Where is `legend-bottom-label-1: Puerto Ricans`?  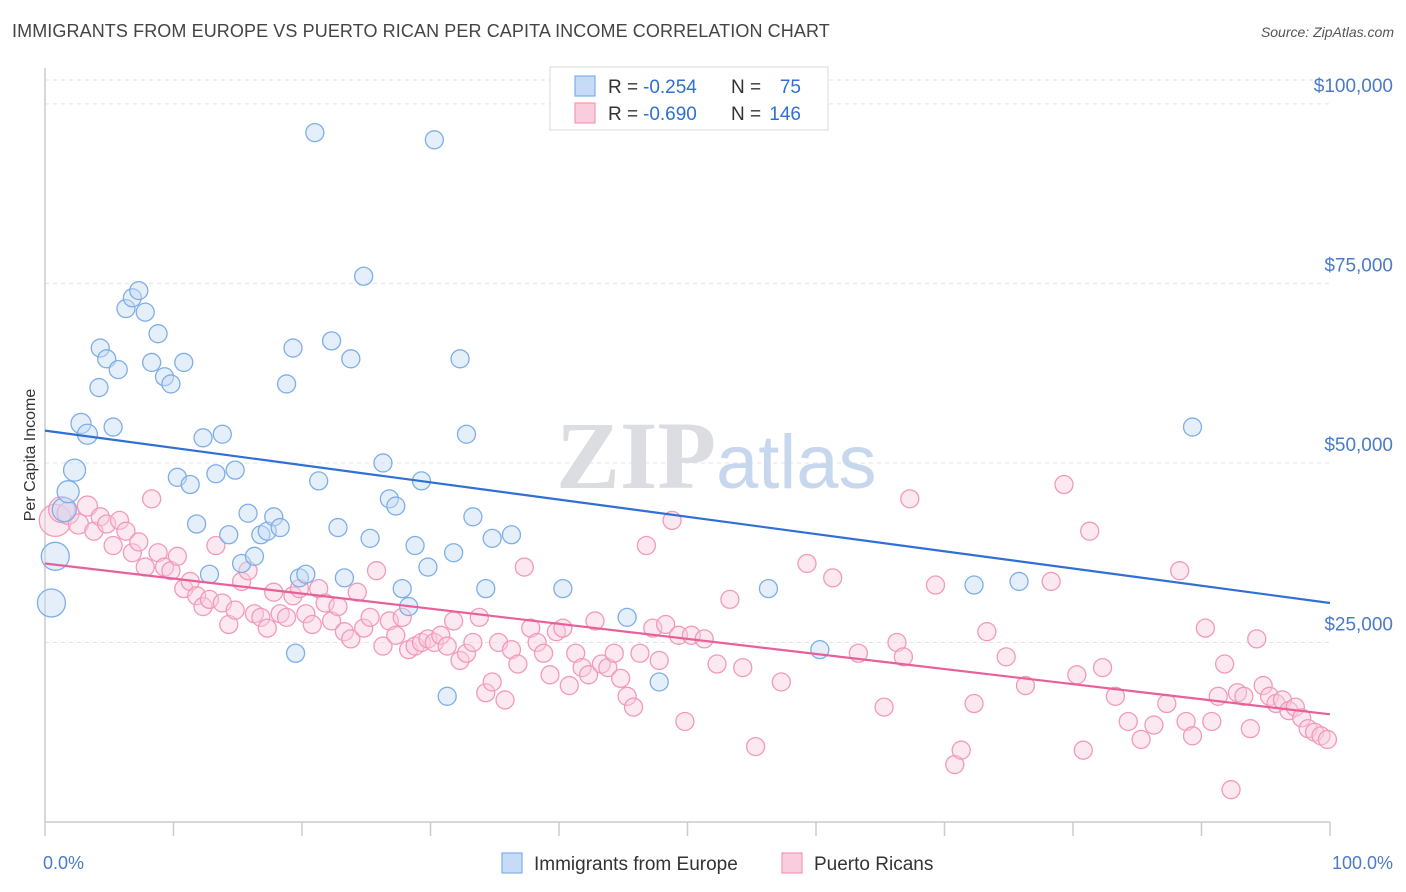
legend-bottom-label-1: Puerto Ricans is located at coordinates (873, 864).